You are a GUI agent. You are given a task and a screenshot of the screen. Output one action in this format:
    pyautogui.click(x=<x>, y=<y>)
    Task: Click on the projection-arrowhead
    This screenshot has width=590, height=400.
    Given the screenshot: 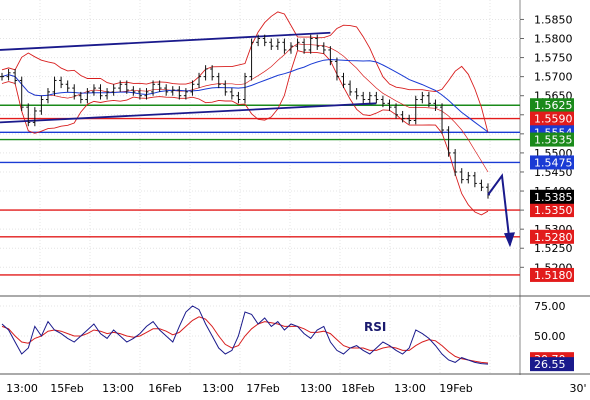 What is the action you would take?
    pyautogui.click(x=509, y=240)
    